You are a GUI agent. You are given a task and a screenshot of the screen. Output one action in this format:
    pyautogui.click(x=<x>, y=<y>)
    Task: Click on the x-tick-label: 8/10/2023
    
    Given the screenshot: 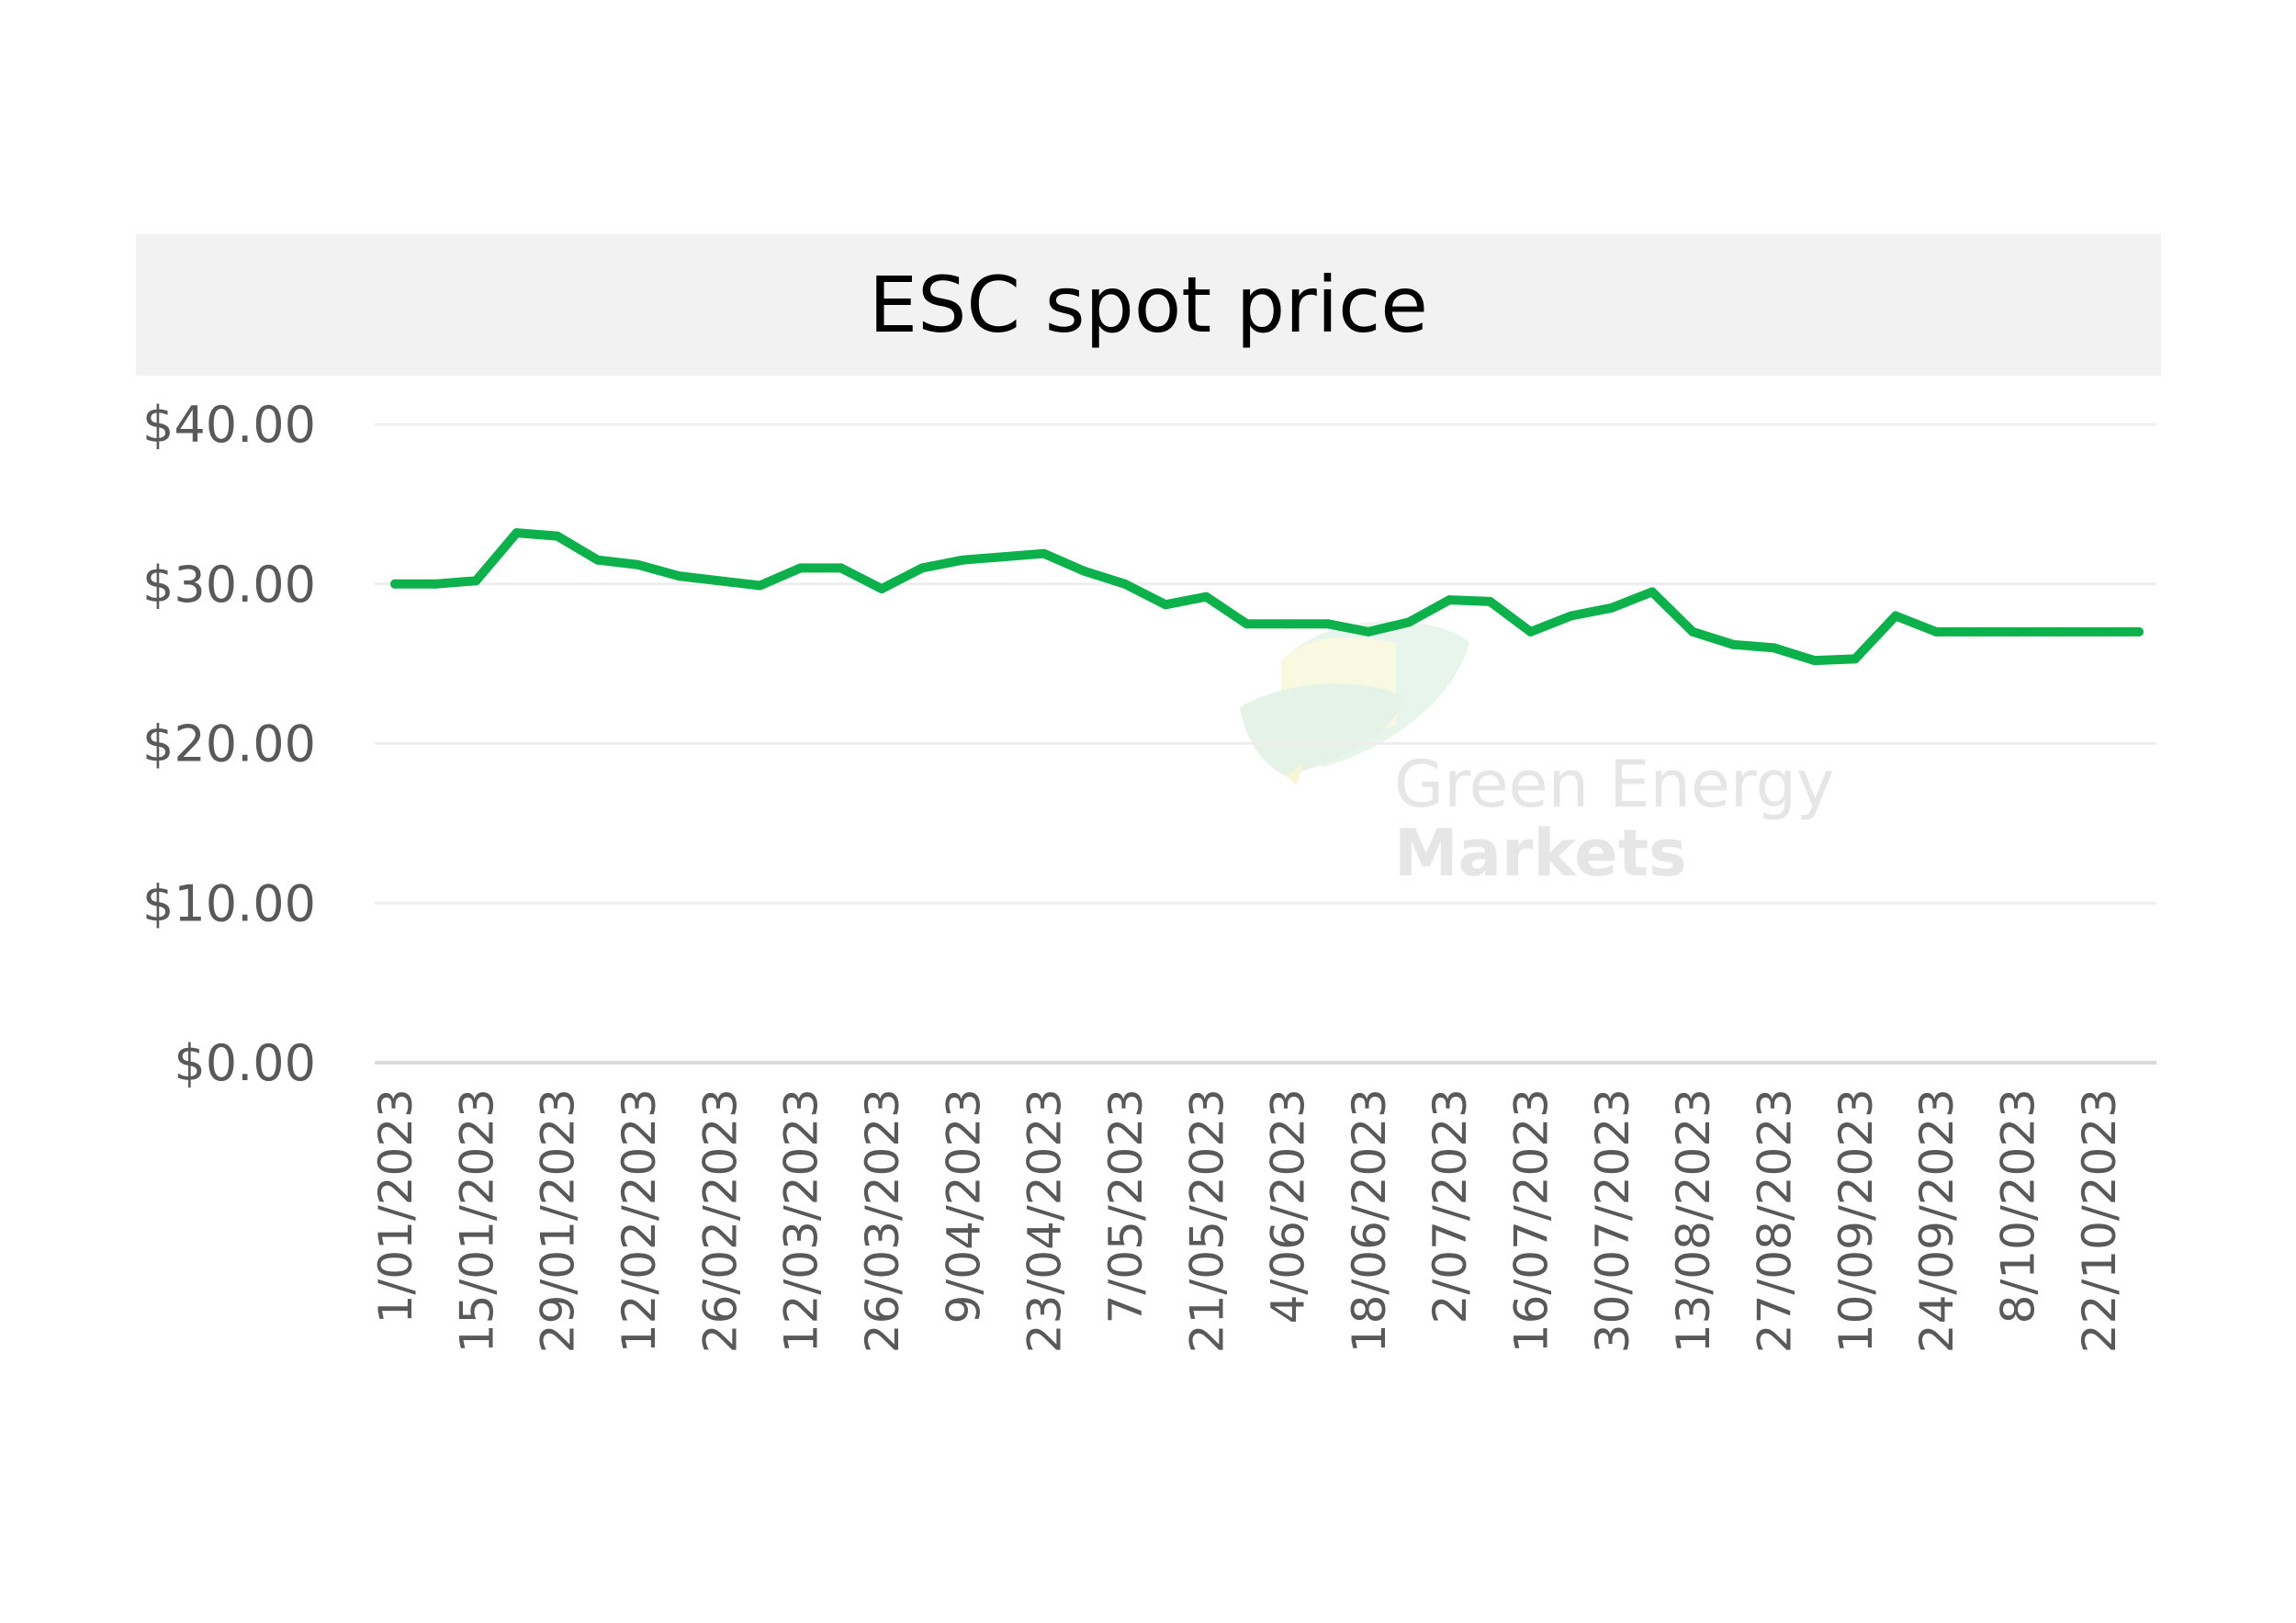 What is the action you would take?
    pyautogui.click(x=2019, y=1206)
    